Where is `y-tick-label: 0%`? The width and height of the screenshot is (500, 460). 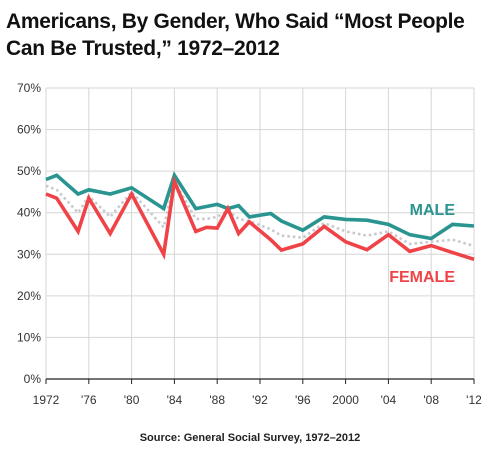 y-tick-label: 0% is located at coordinates (33, 379).